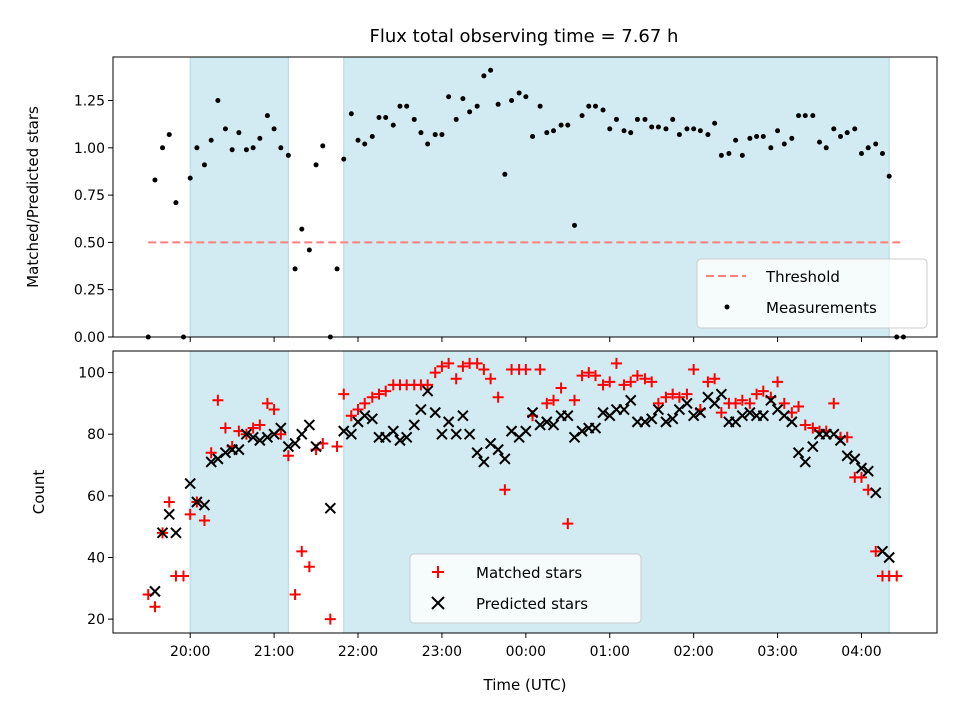  What do you see at coordinates (89, 149) in the screenshot?
I see `y-tick-label: 1.00` at bounding box center [89, 149].